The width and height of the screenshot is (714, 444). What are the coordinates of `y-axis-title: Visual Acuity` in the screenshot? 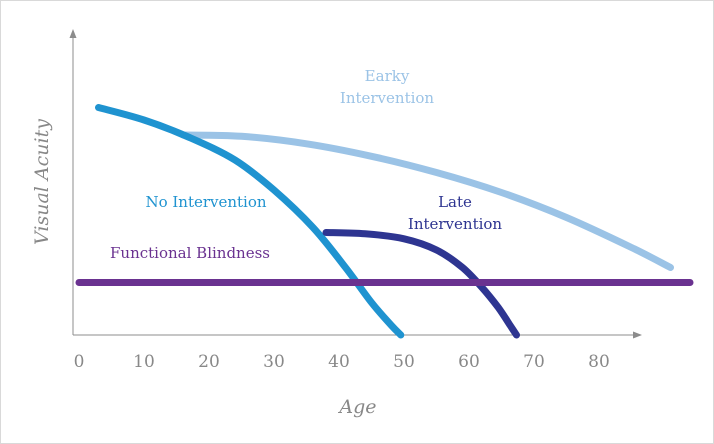 It's located at (42, 182).